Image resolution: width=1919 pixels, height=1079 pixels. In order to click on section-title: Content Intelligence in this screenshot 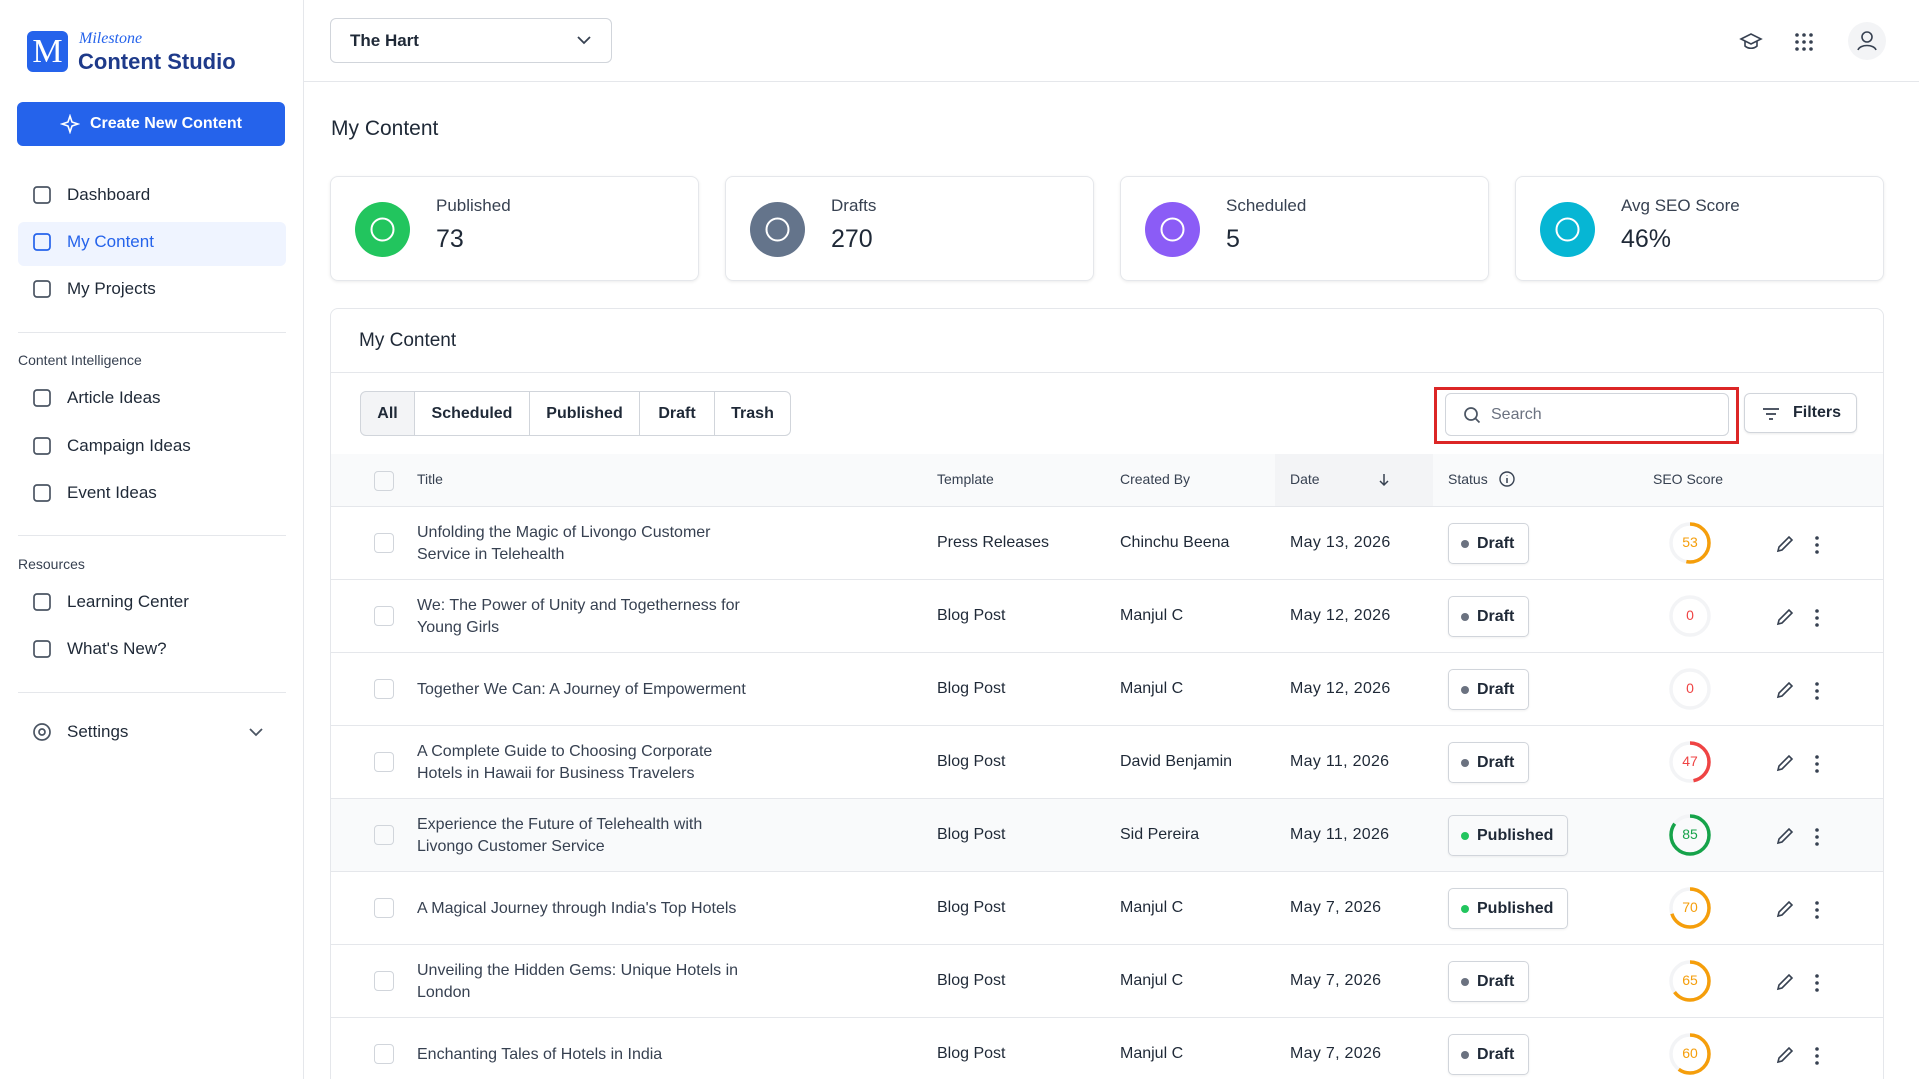, I will do `click(80, 360)`.